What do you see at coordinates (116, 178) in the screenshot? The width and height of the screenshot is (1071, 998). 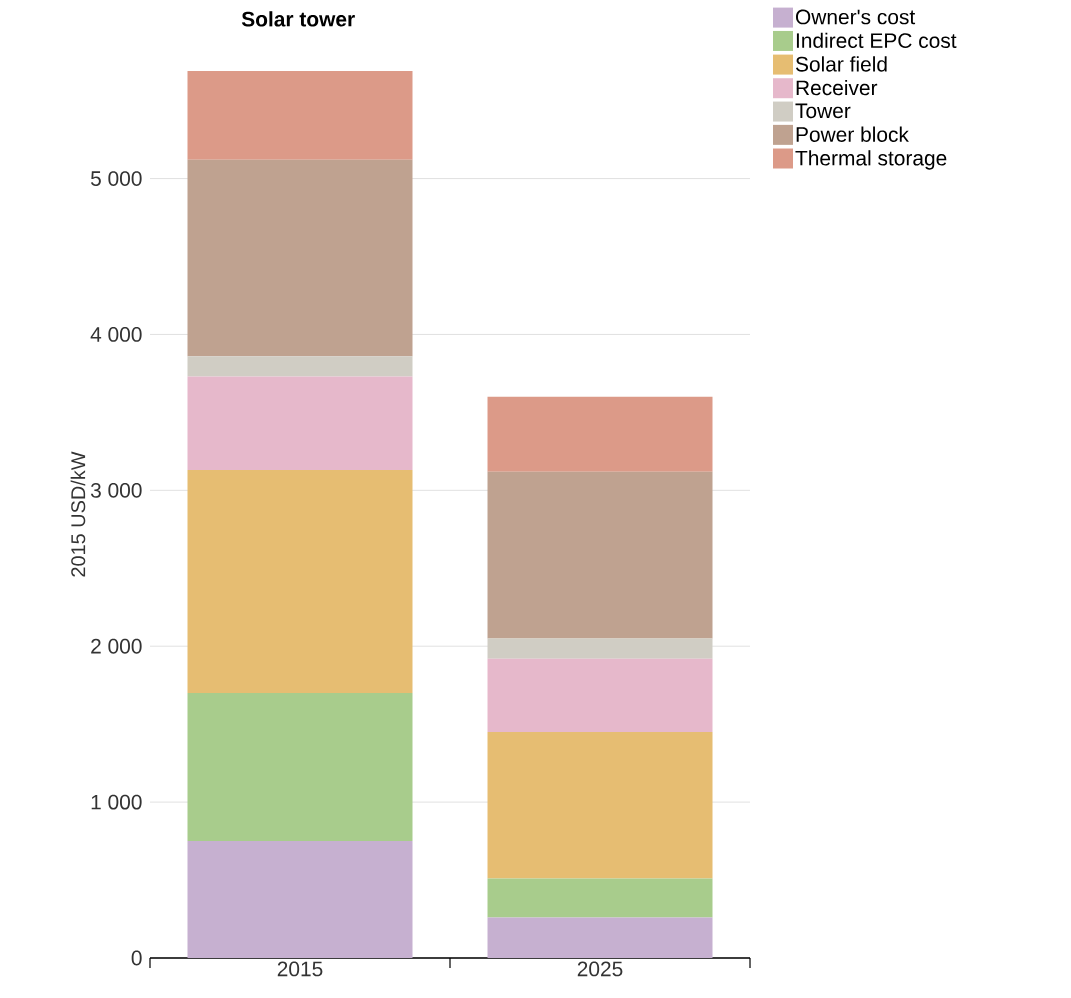 I see `y-tick-label: 5 000` at bounding box center [116, 178].